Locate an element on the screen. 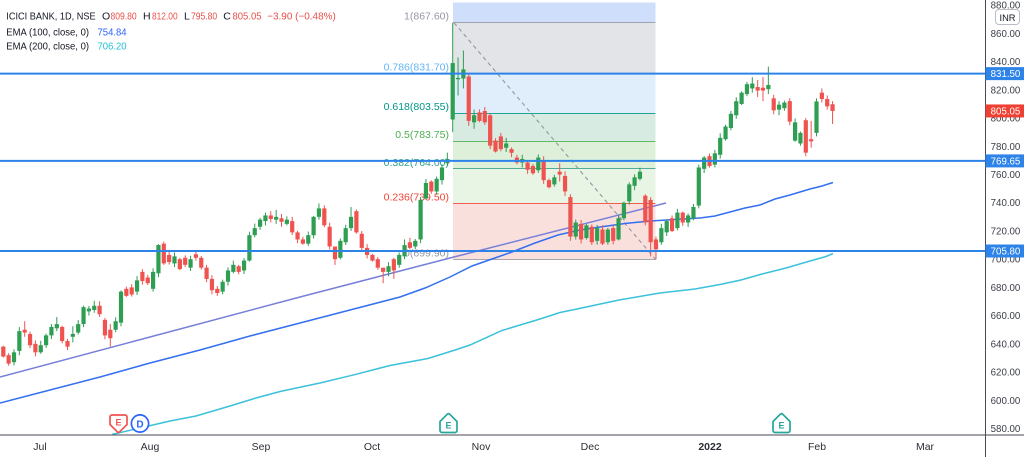 This screenshot has width=1024, height=457. svg-text: 0.618(803.55) is located at coordinates (416, 107).